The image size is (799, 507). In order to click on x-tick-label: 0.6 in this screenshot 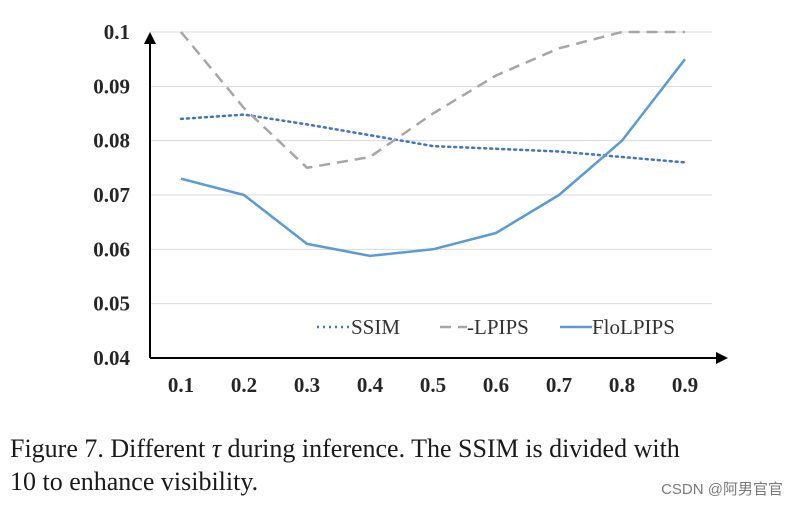, I will do `click(496, 385)`.